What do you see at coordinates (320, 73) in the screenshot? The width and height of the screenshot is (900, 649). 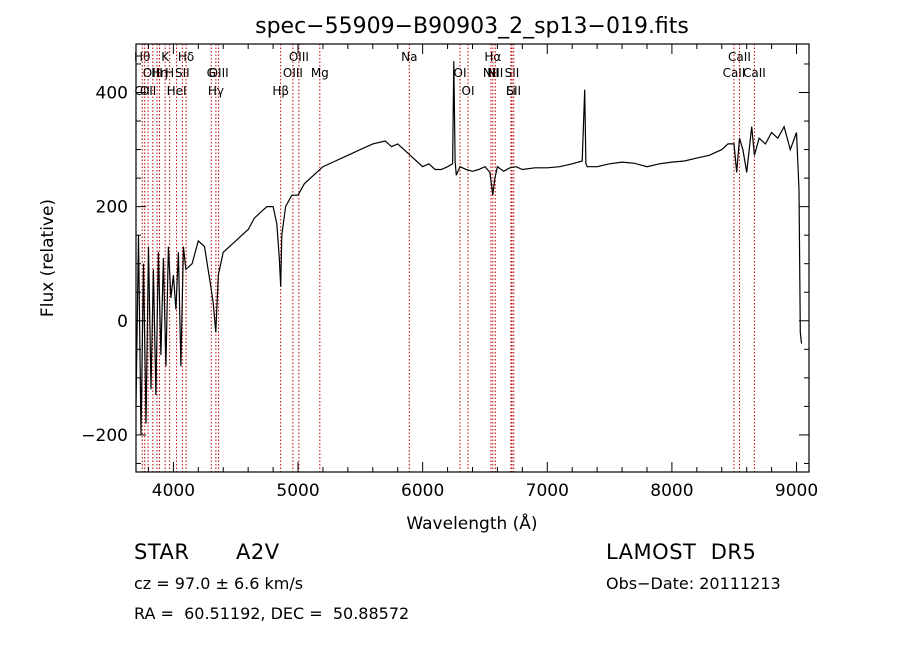 I see `spectral-line-label: Mg` at bounding box center [320, 73].